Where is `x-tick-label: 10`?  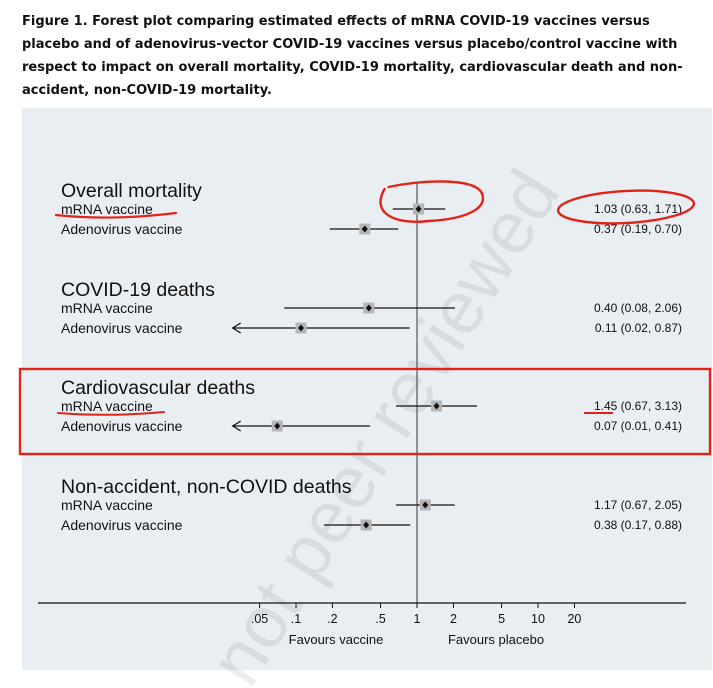 x-tick-label: 10 is located at coordinates (538, 619).